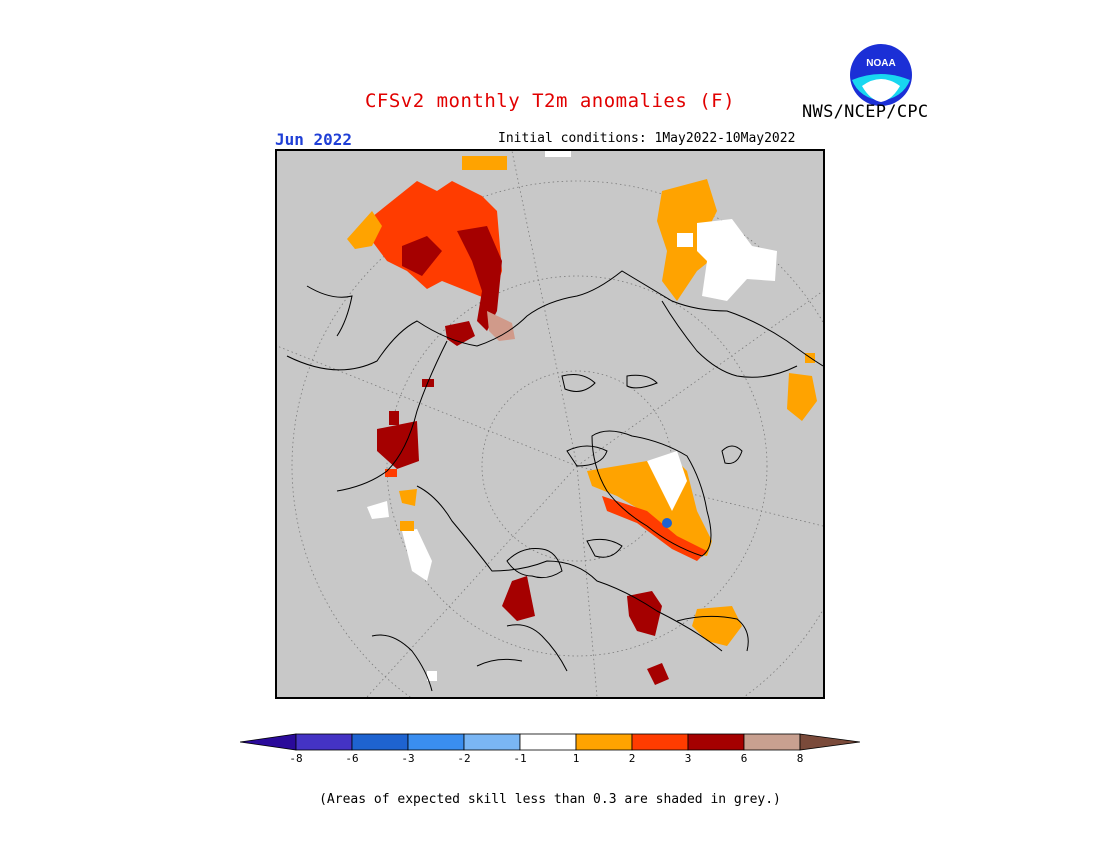 The width and height of the screenshot is (1100, 850). I want to click on anomaly-patch-rockies, so click(417, 555).